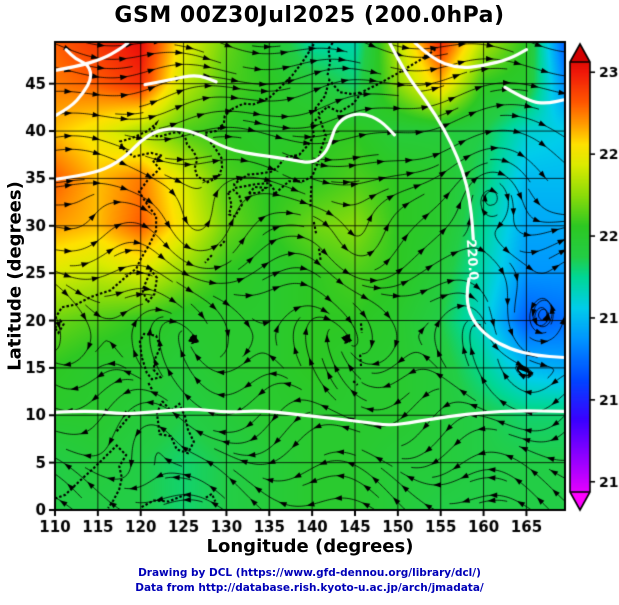 Image resolution: width=619 pixels, height=605 pixels. What do you see at coordinates (310, 546) in the screenshot?
I see `x-axis-label: Longitude (degrees)` at bounding box center [310, 546].